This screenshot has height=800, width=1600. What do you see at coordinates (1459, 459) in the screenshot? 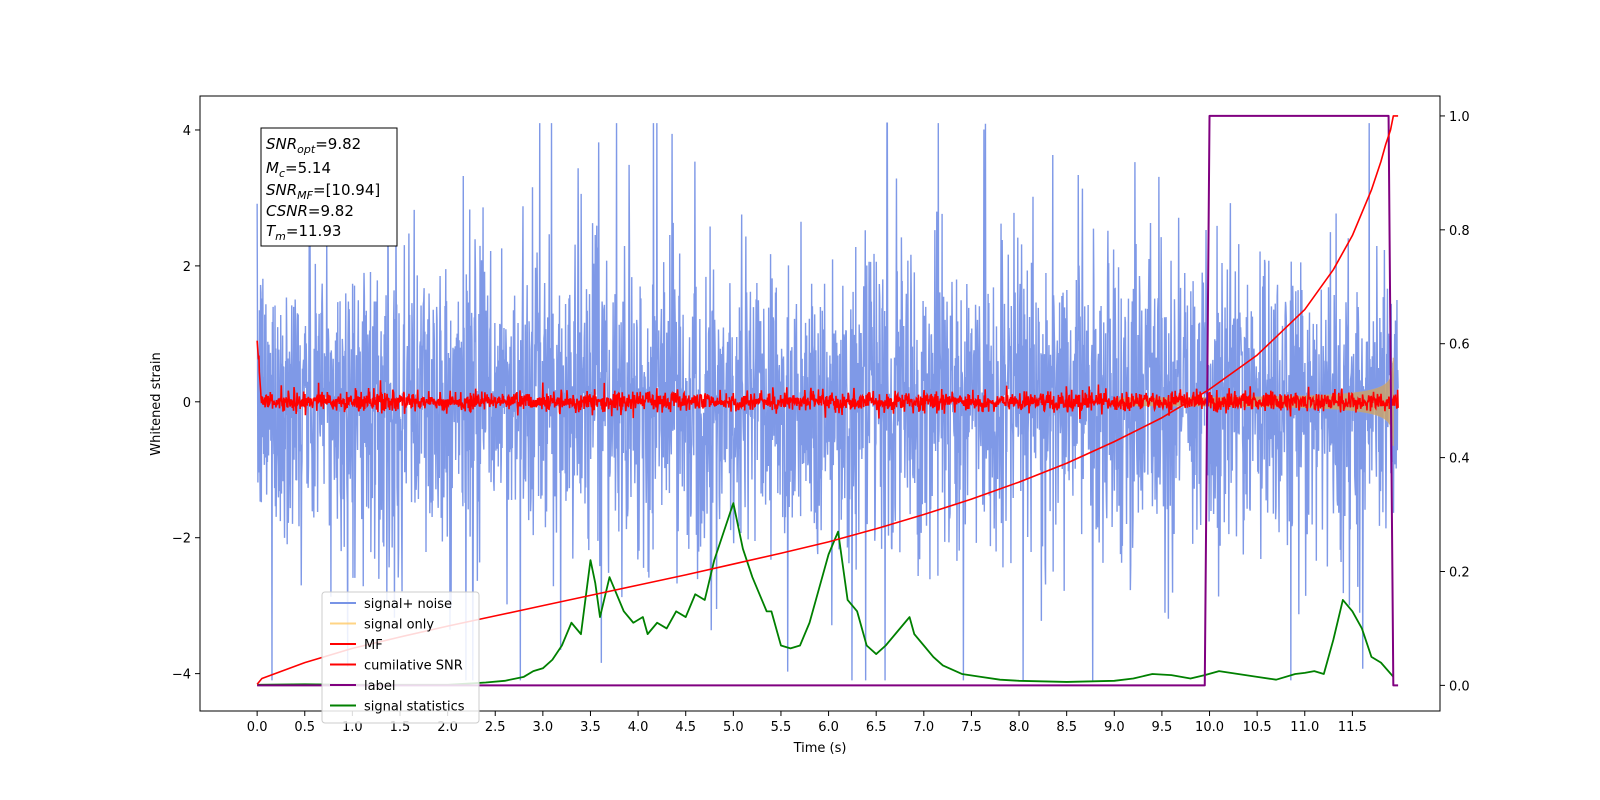
I see `y2-tick-label: 0.4` at bounding box center [1459, 459].